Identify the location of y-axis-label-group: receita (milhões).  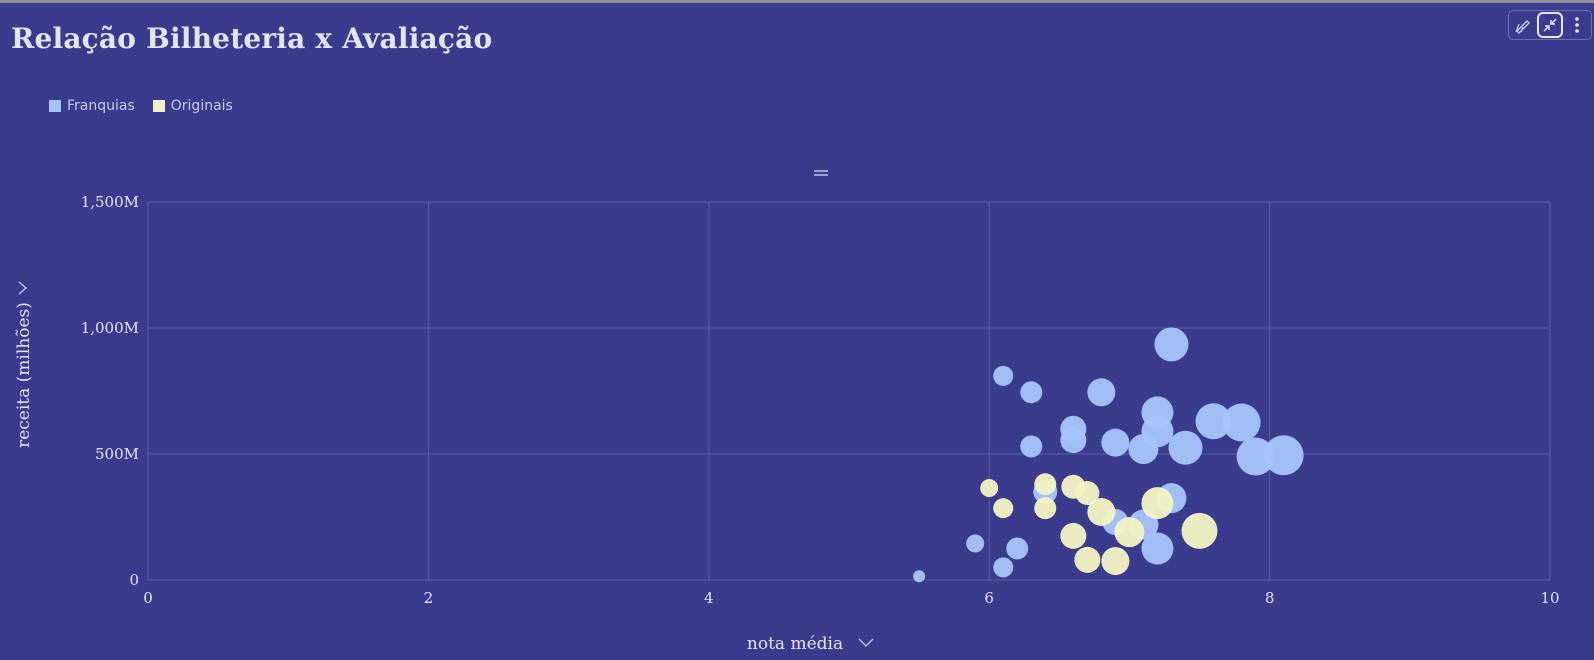
(24, 364).